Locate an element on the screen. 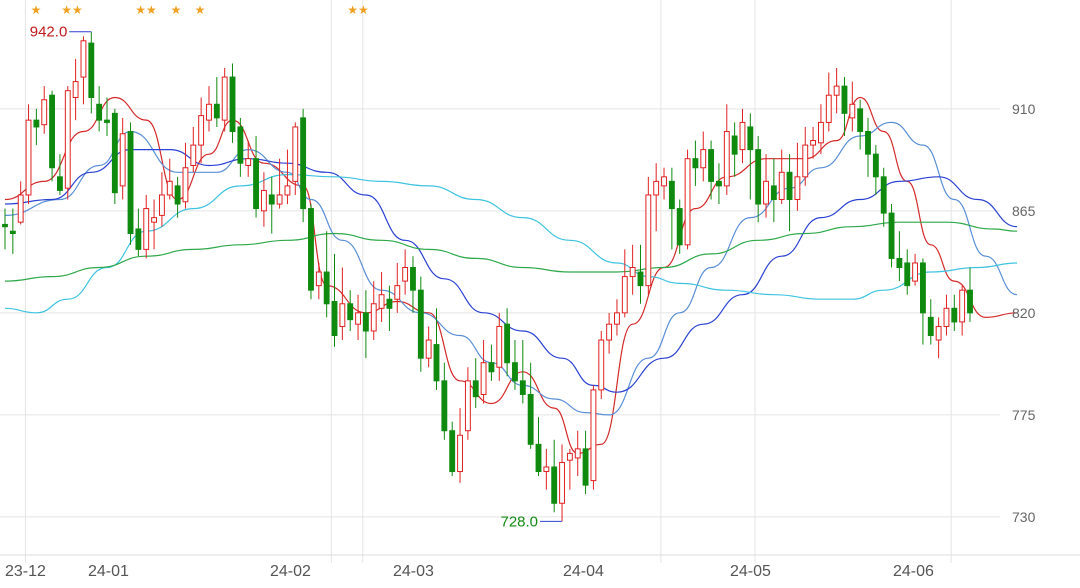 The width and height of the screenshot is (1080, 588). x-tick-label: 23-12 is located at coordinates (25, 571).